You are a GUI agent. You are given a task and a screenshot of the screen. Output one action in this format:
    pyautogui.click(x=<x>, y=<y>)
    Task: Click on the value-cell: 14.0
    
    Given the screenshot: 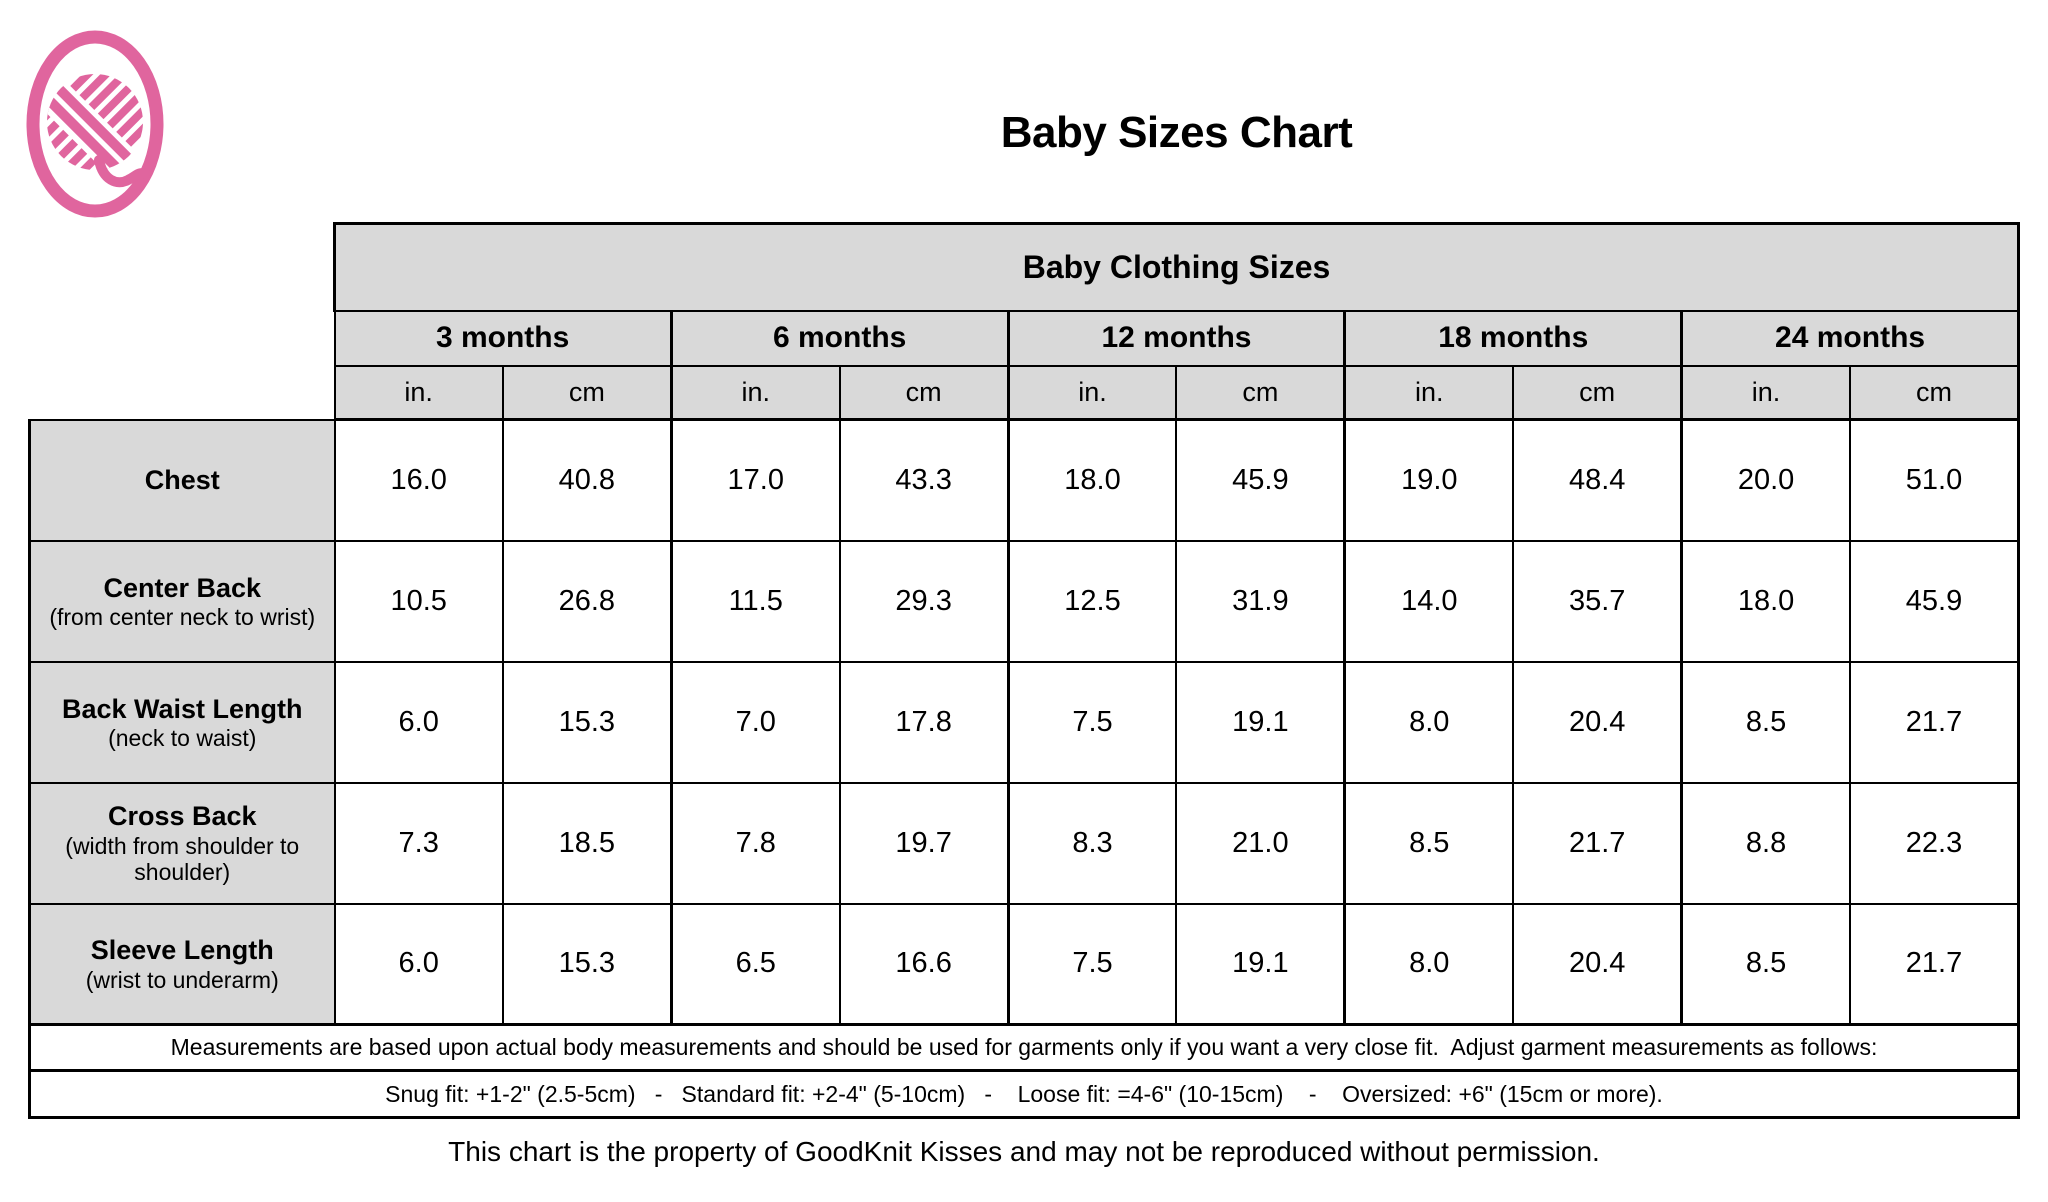 What is the action you would take?
    pyautogui.click(x=1429, y=601)
    